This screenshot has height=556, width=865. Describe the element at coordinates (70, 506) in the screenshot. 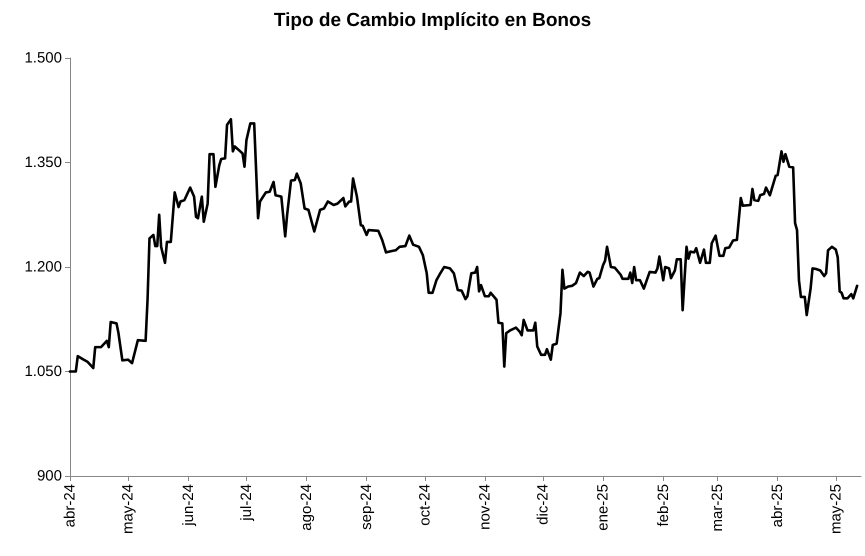

I see `x-tick-label: abr-24` at that location.